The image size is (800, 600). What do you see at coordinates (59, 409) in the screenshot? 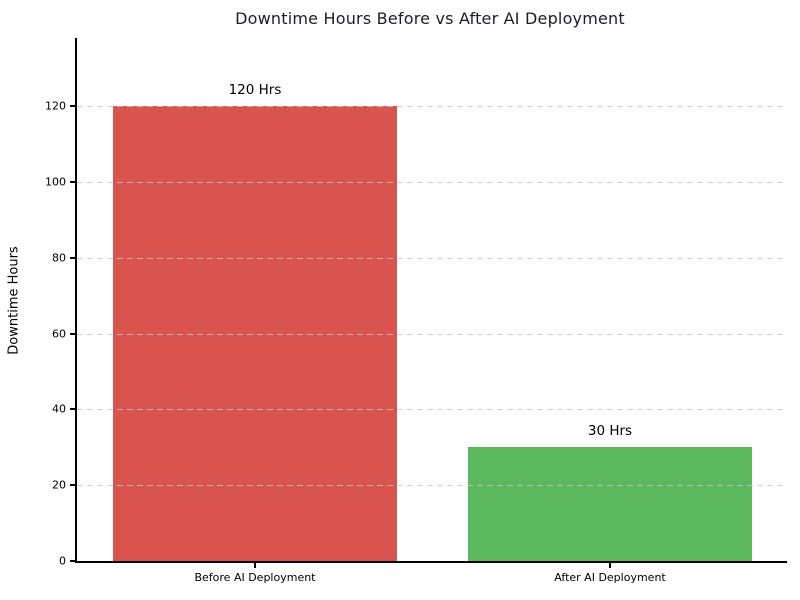
I see `y-tick-label: 40` at bounding box center [59, 409].